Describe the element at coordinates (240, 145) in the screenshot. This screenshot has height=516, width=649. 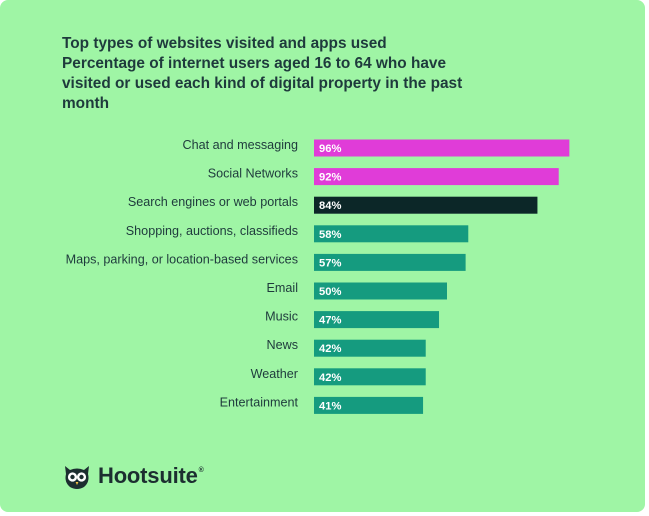
I see `category-label-1: Chat and messaging` at that location.